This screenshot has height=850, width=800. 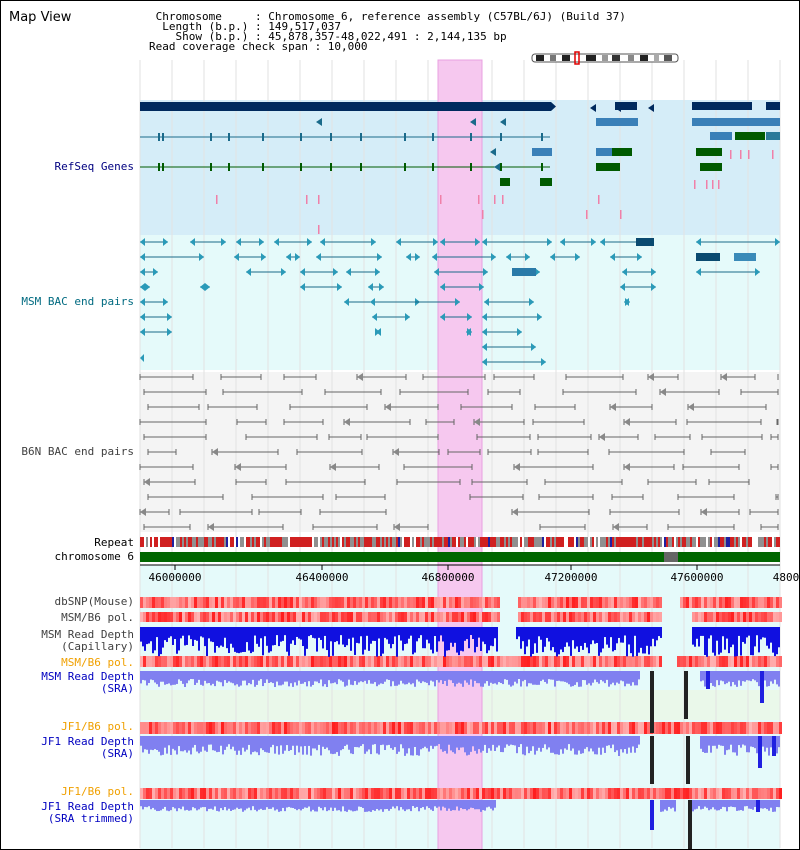 I want to click on refseq-gene, so click(x=542, y=152).